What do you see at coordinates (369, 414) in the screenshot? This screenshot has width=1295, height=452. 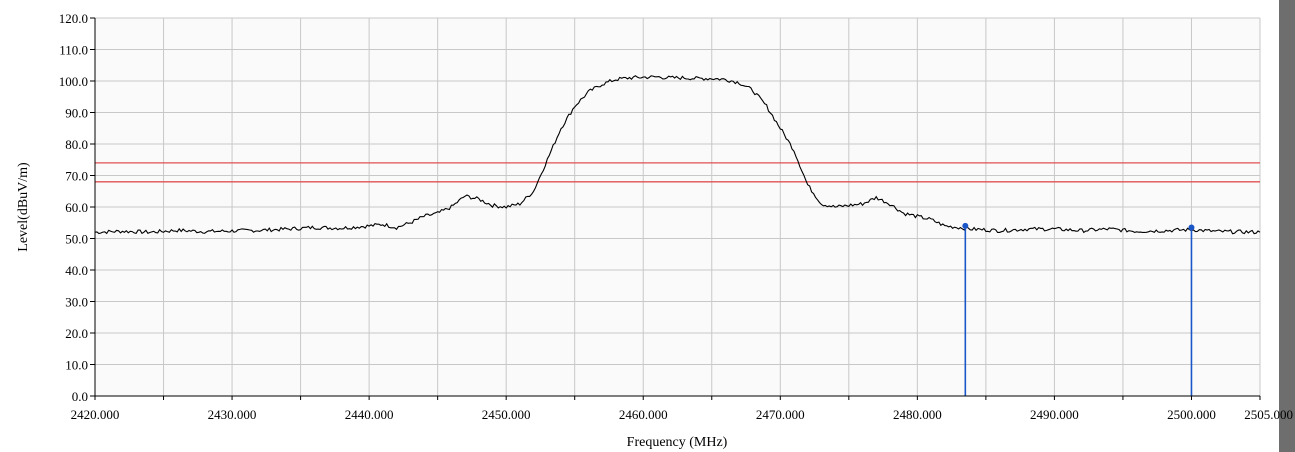 I see `x-tick-label: 2440.000` at bounding box center [369, 414].